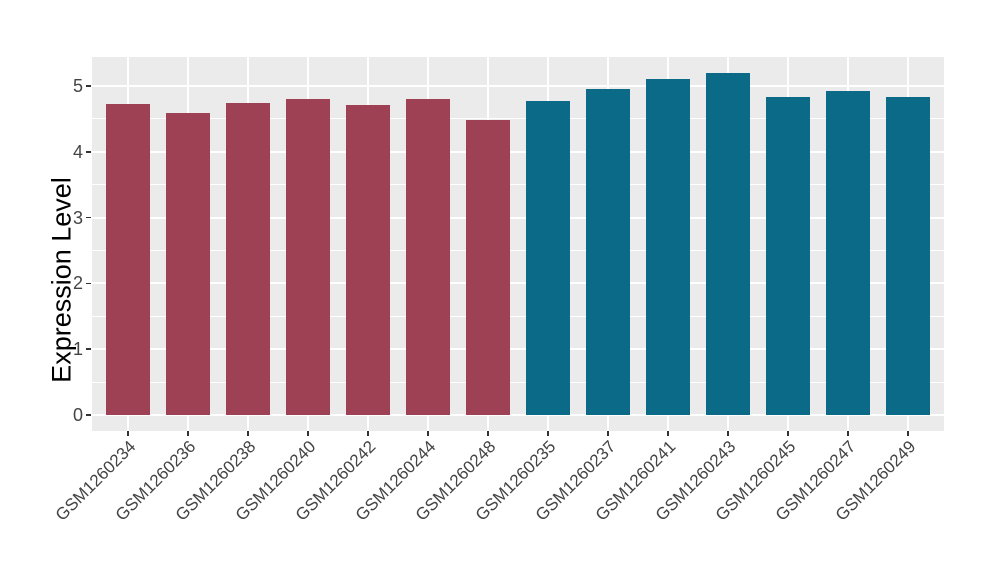 Image resolution: width=1000 pixels, height=580 pixels. Describe the element at coordinates (728, 244) in the screenshot. I see `bar-GSM1260243` at that location.